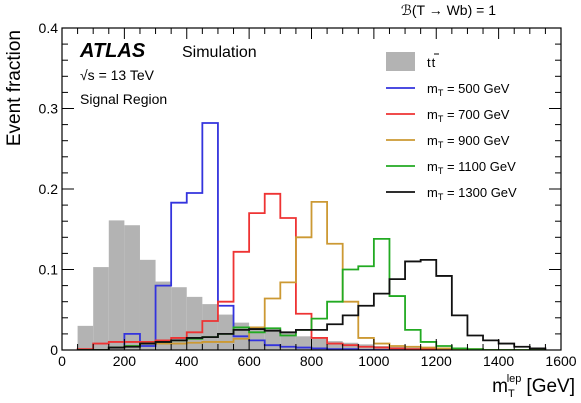 Image resolution: width=581 pixels, height=403 pixels. Describe the element at coordinates (500, 386) in the screenshot. I see `x-axis-title-main: m` at that location.